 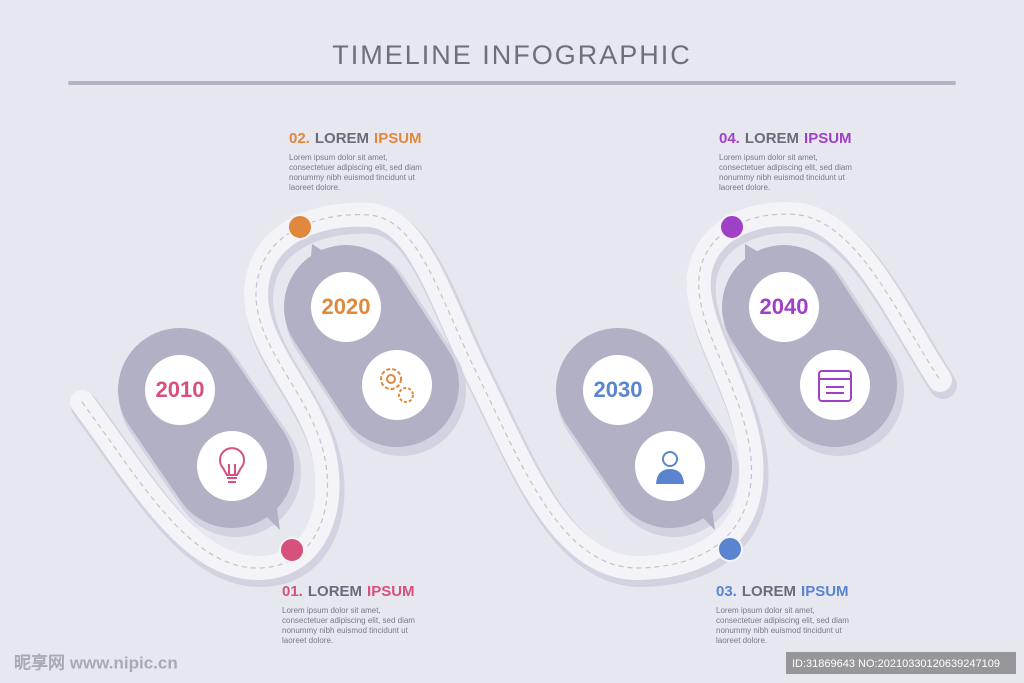 I want to click on bulb-icon, so click(x=232, y=461).